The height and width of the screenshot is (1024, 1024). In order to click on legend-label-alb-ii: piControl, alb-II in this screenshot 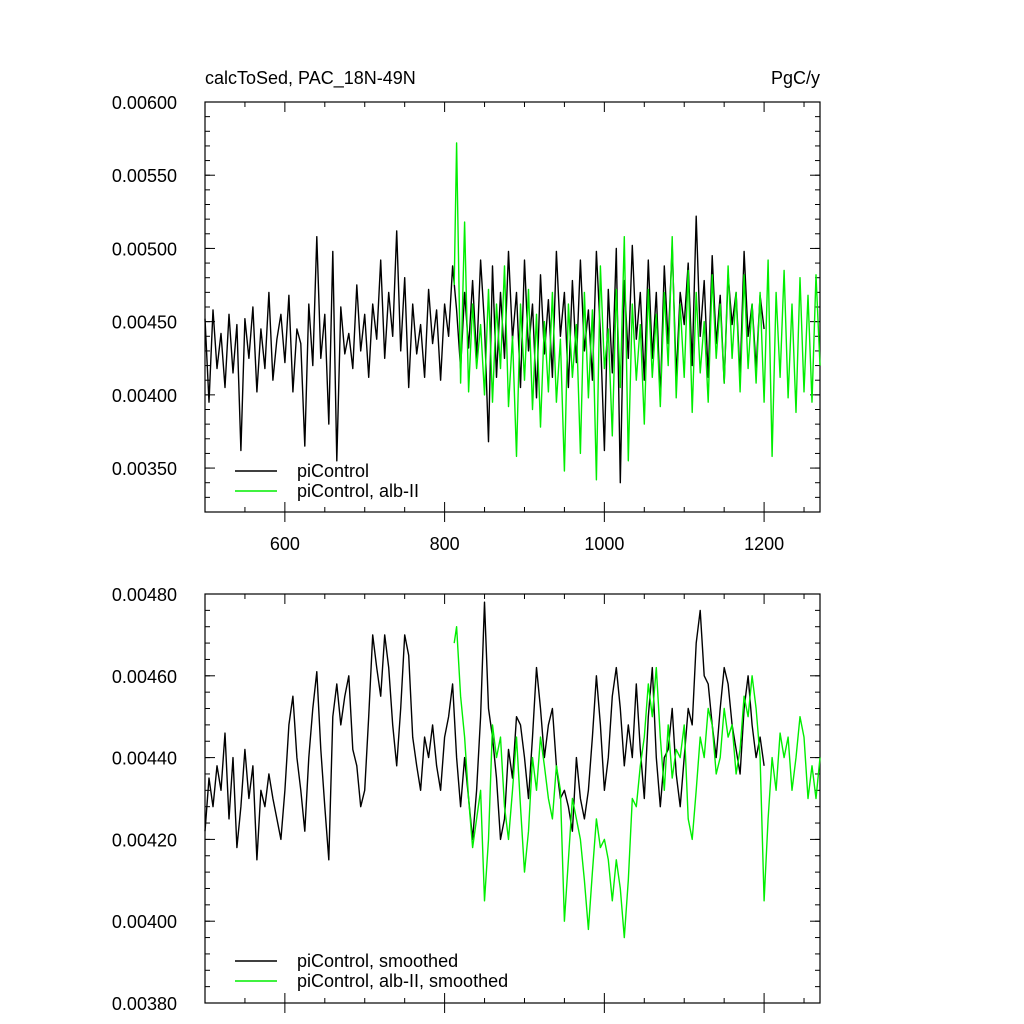, I will do `click(358, 491)`.